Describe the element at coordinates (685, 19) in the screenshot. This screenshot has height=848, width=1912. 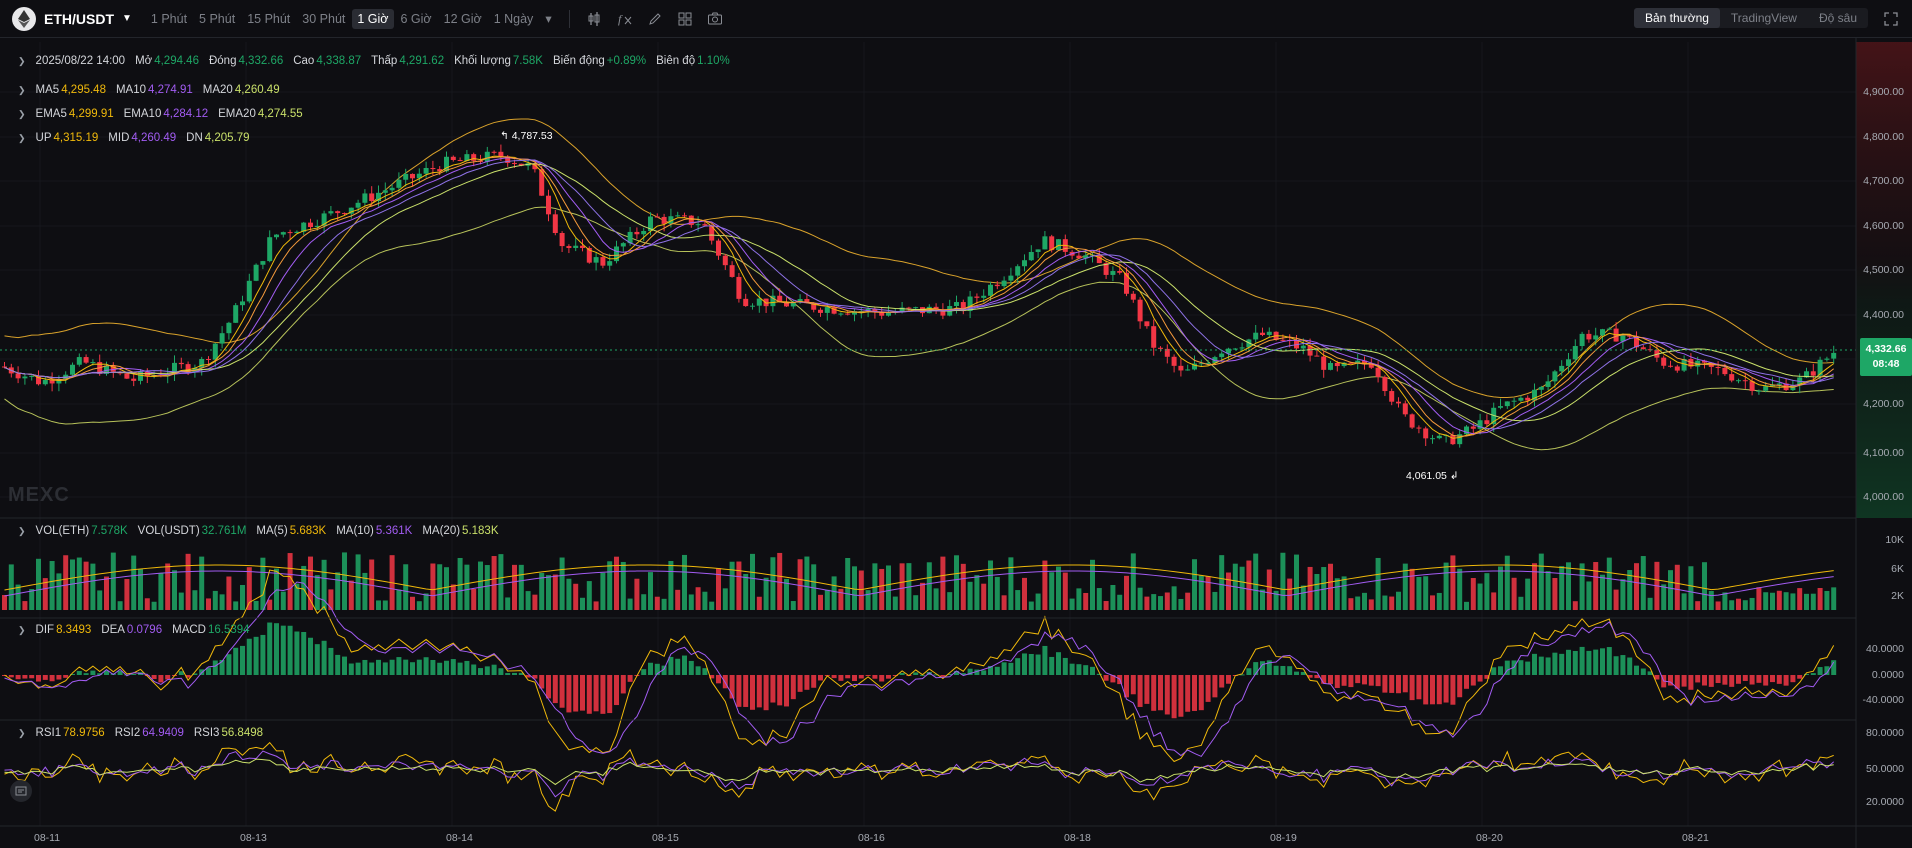
I see `layout-grid-icon` at that location.